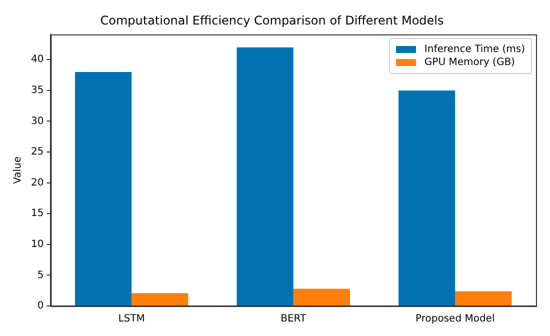 This screenshot has width=550, height=336. I want to click on y-tick-label: 40, so click(37, 60).